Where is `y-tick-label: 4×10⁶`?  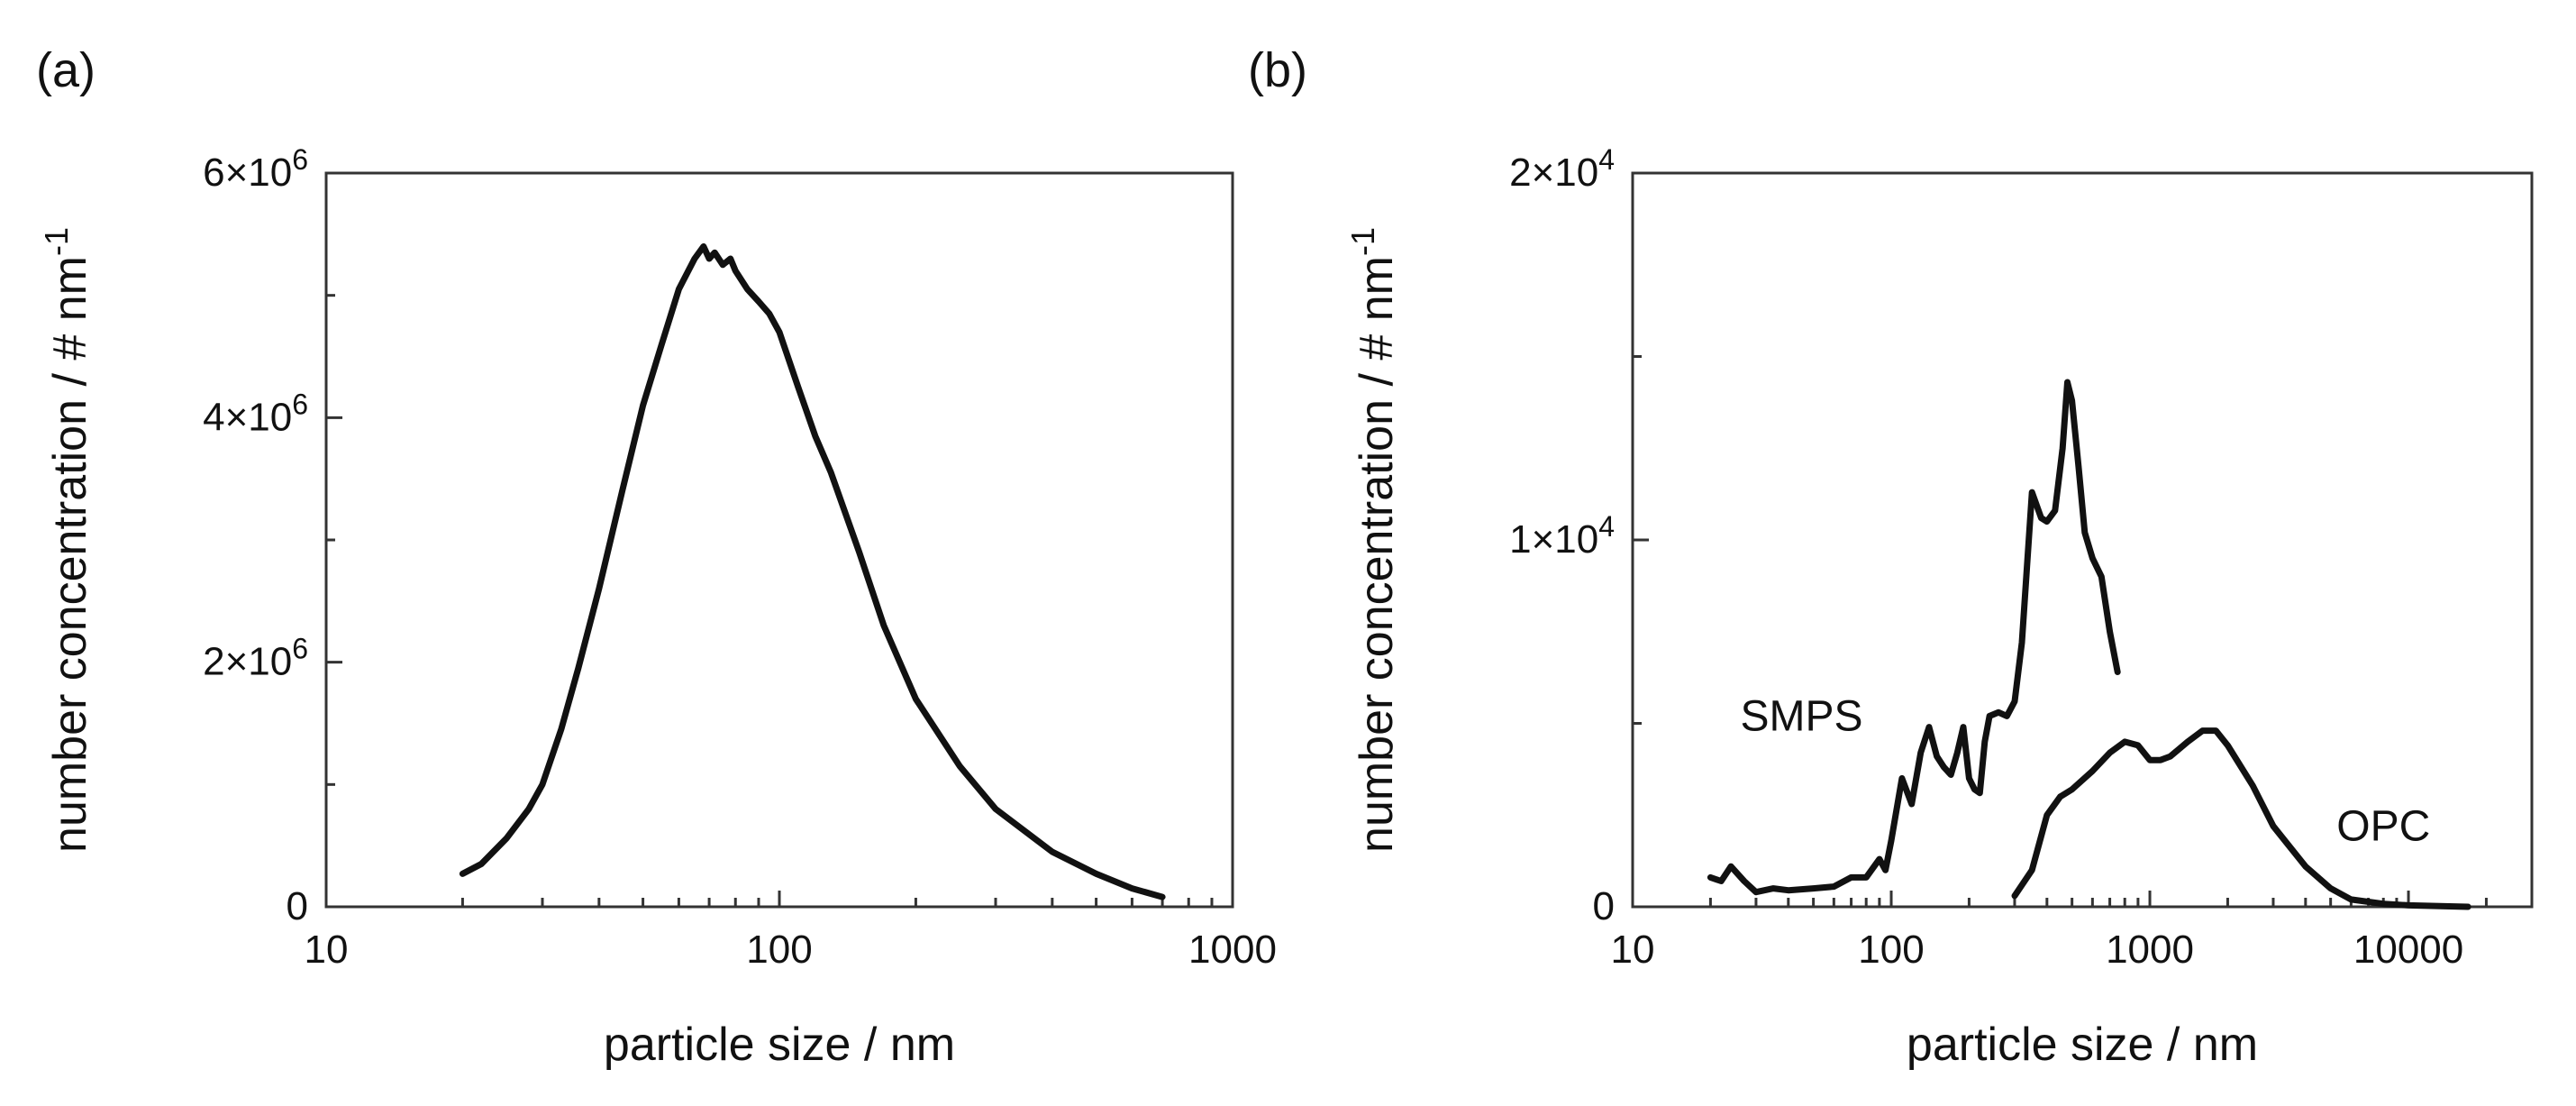
y-tick-label: 4×10⁶ is located at coordinates (255, 413).